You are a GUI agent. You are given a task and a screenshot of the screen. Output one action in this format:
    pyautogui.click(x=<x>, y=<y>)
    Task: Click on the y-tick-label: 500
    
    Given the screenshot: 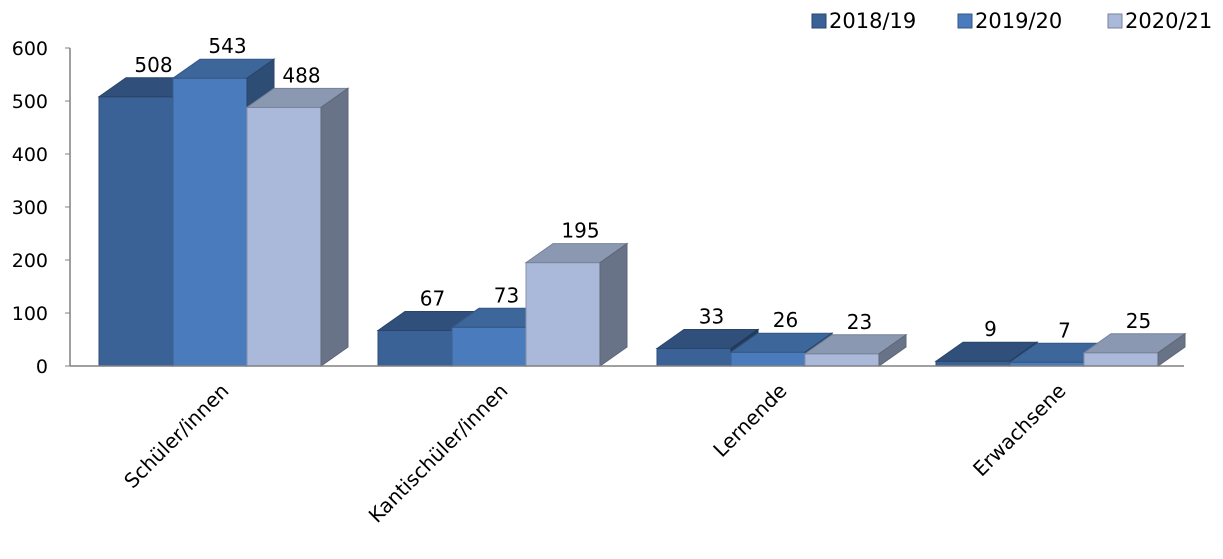 What is the action you would take?
    pyautogui.click(x=30, y=102)
    